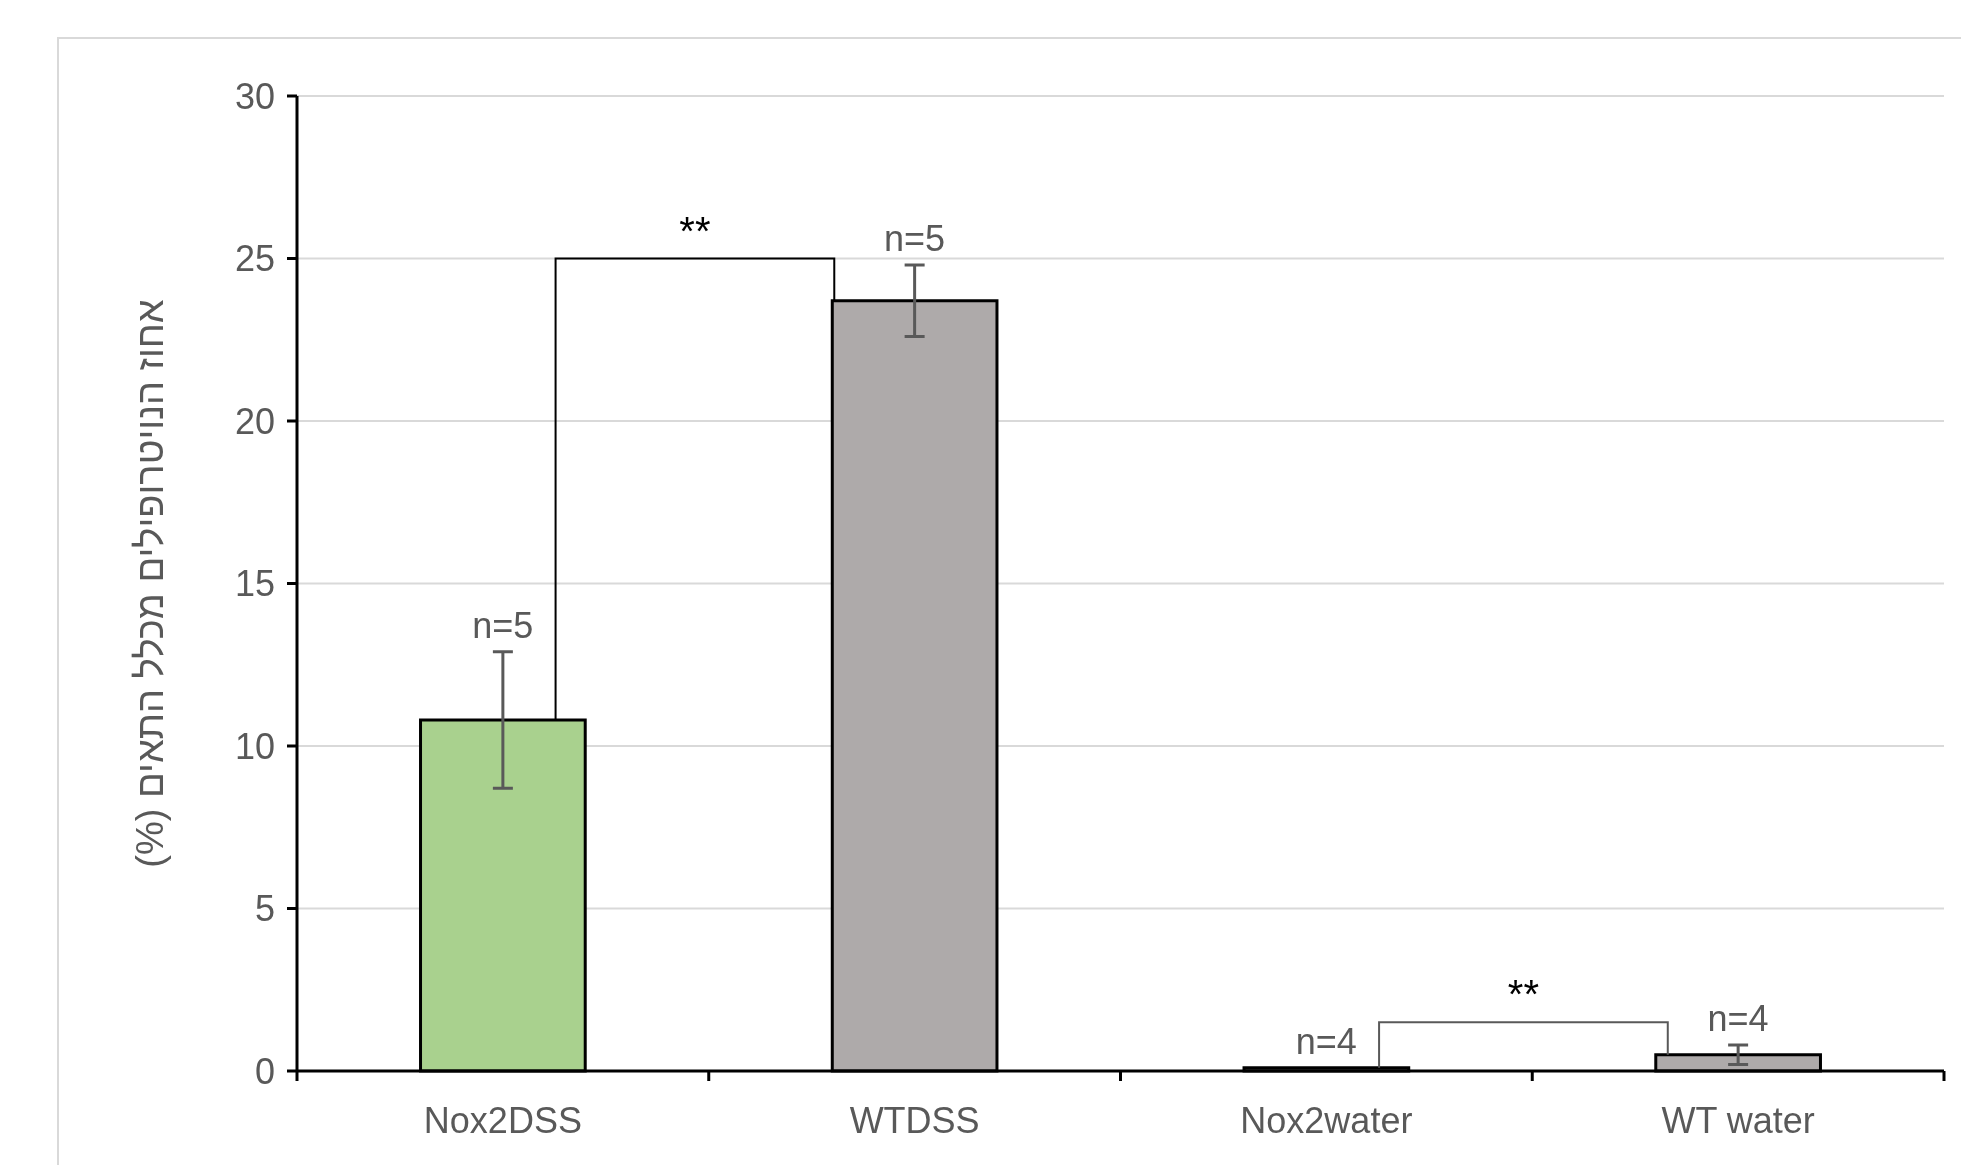  I want to click on x-tick-label: Nox2DSS, so click(502, 1120).